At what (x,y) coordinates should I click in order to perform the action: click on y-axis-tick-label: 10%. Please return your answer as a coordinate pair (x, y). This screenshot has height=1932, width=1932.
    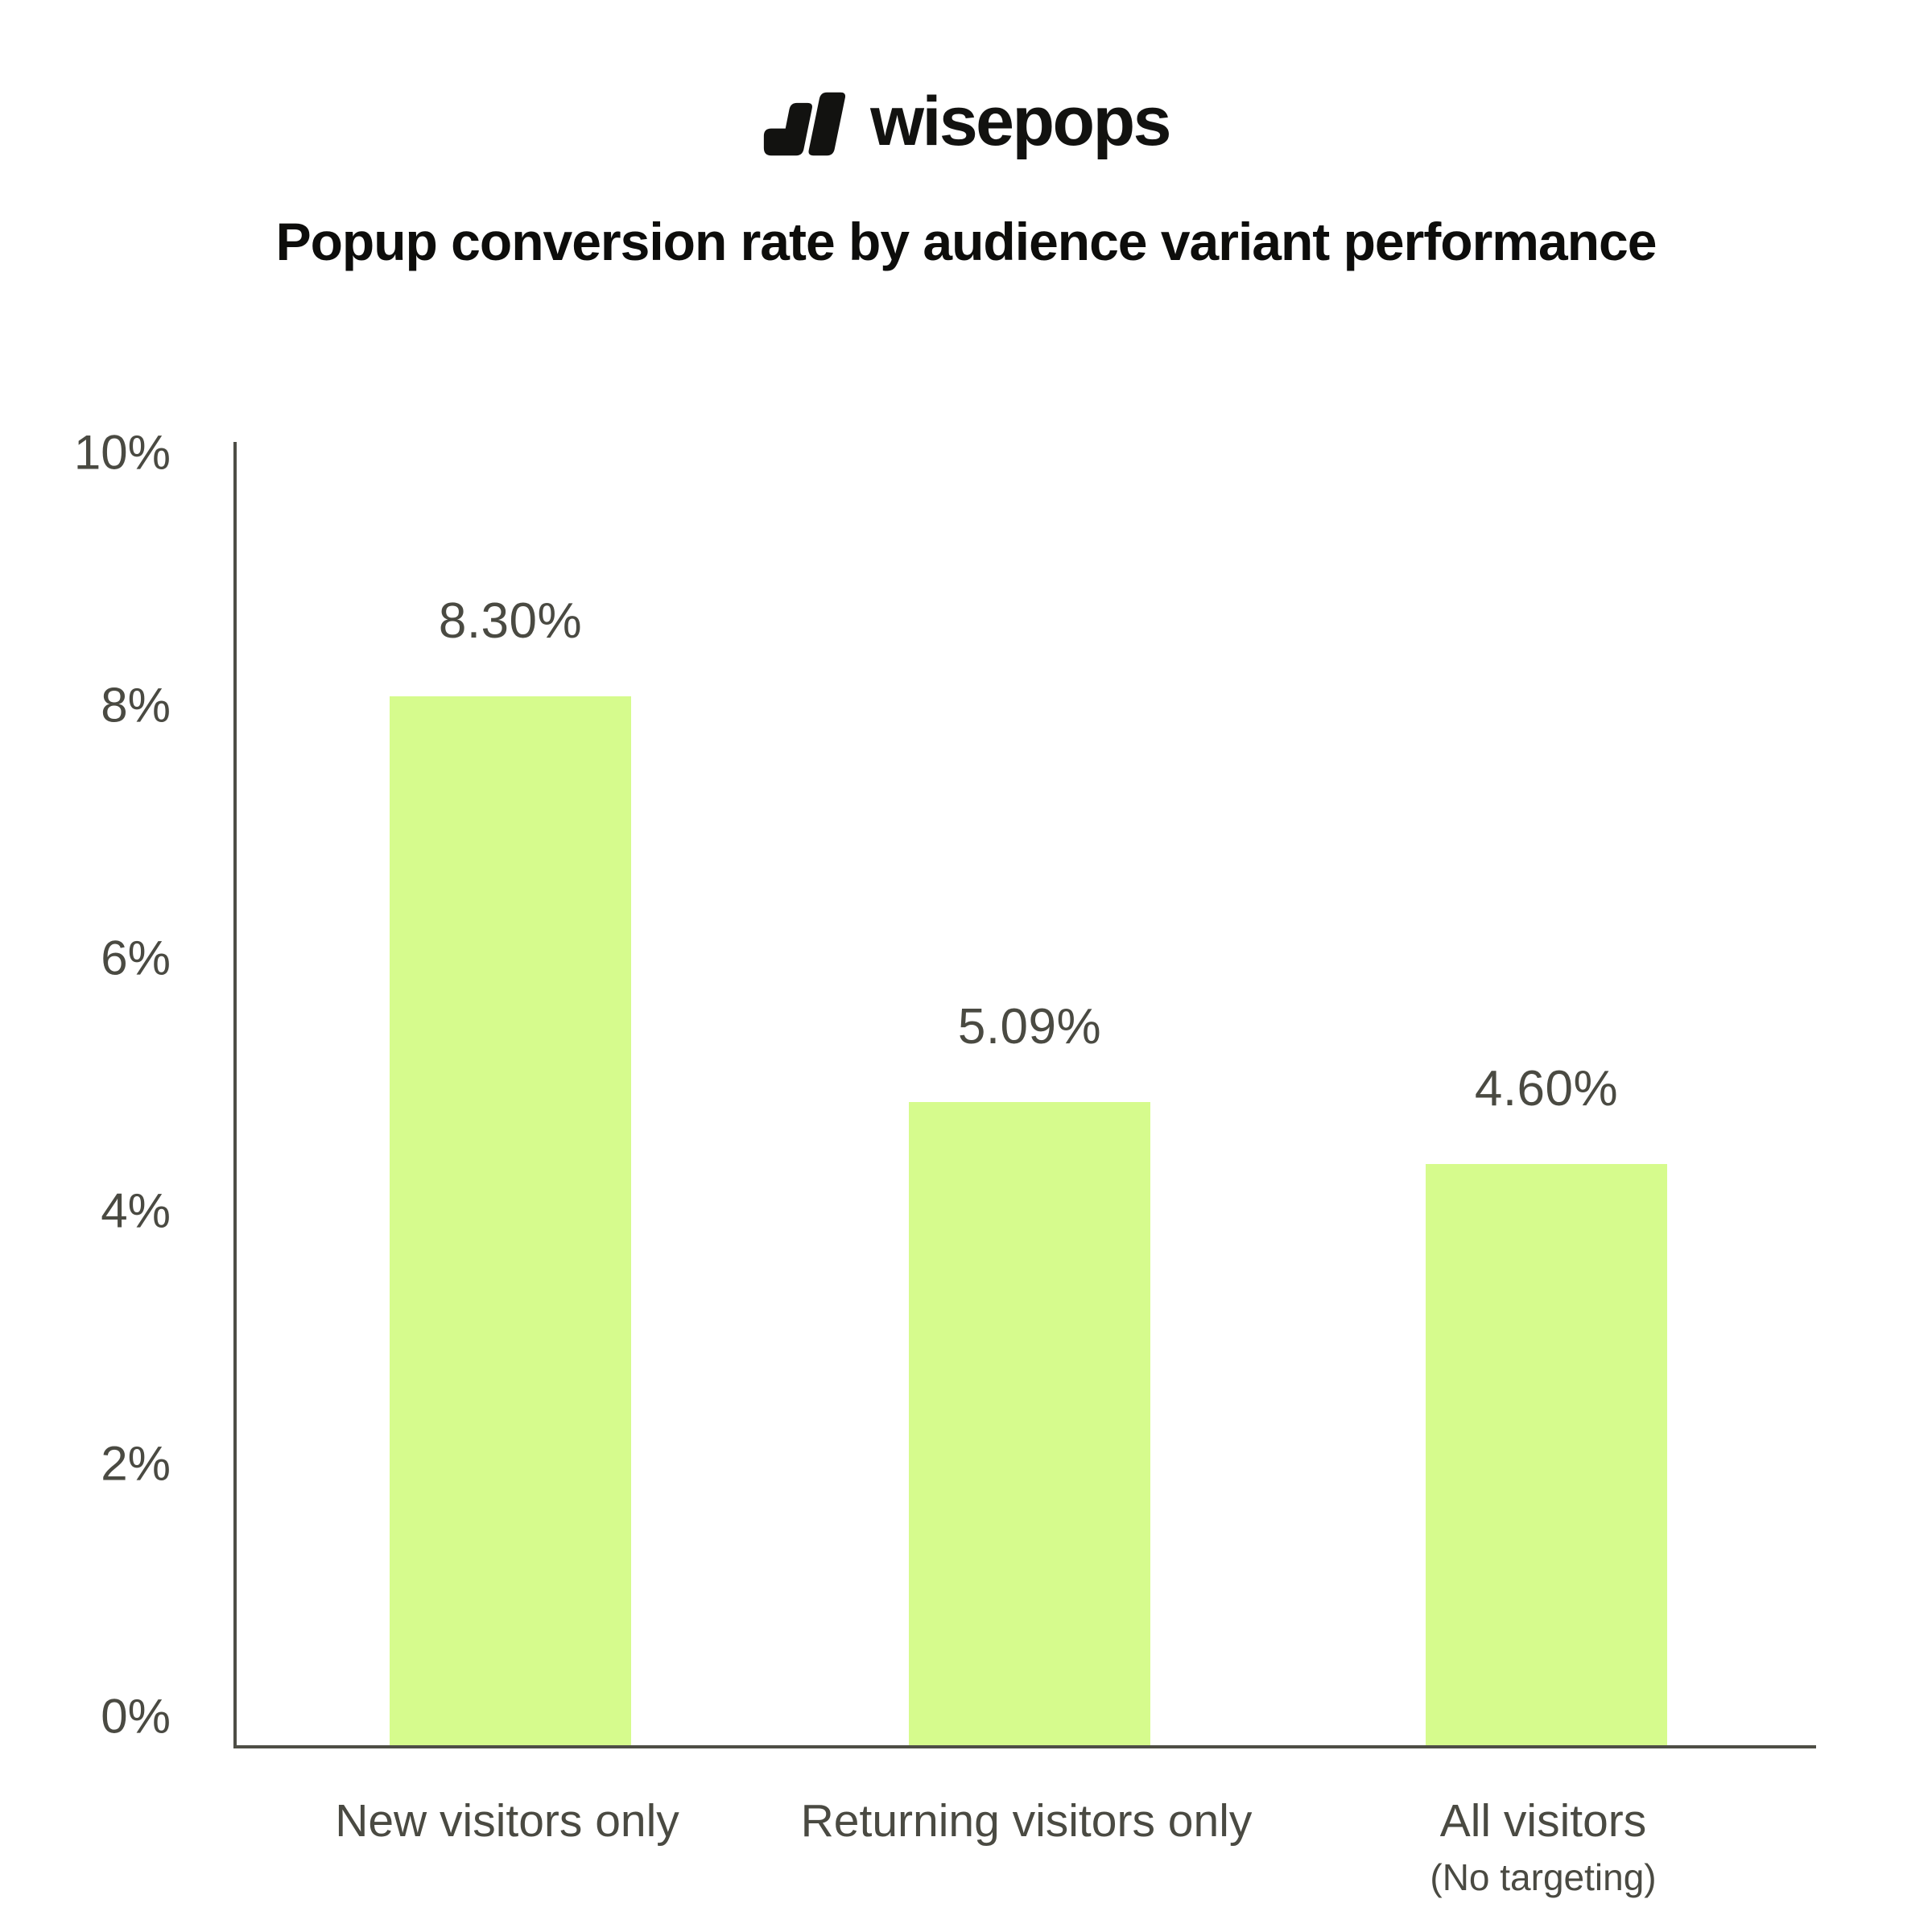
    Looking at the image, I should click on (122, 452).